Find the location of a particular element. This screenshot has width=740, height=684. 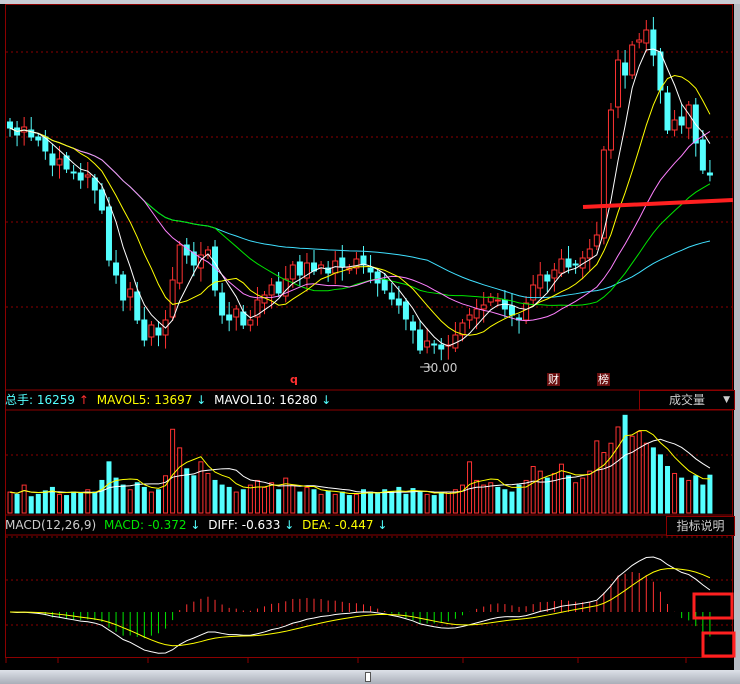

indicator-selector: 成交量 ▼ is located at coordinates (687, 400).